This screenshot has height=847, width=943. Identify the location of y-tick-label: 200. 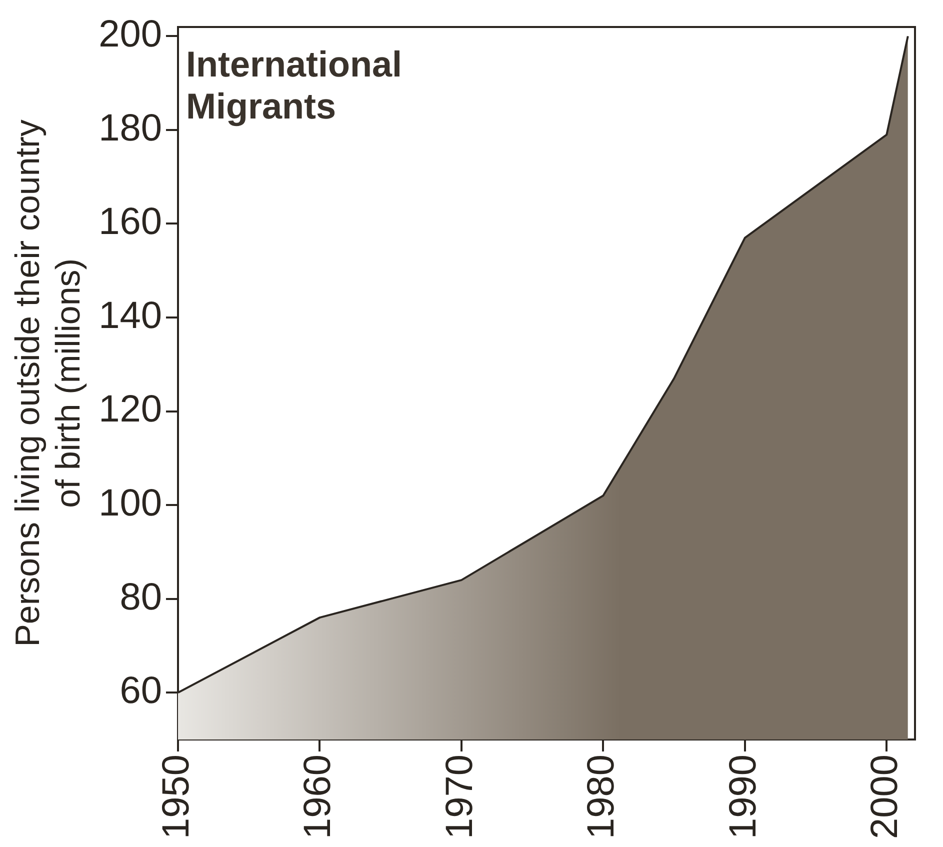
(130, 35).